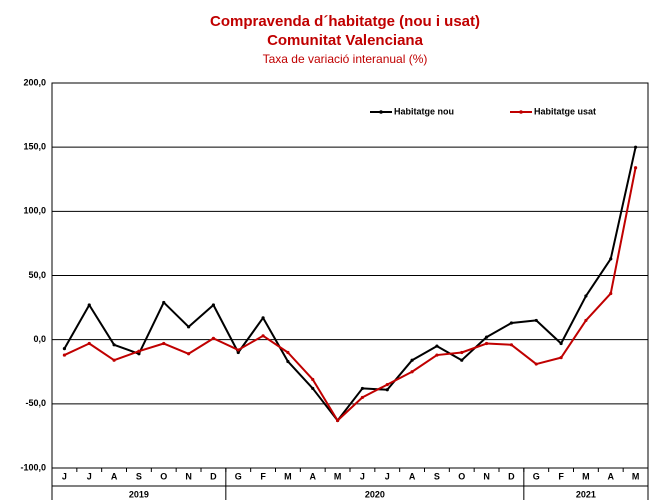 Image resolution: width=651 pixels, height=500 pixels. Describe the element at coordinates (35, 403) in the screenshot. I see `y-tick-label: -50,0` at that location.